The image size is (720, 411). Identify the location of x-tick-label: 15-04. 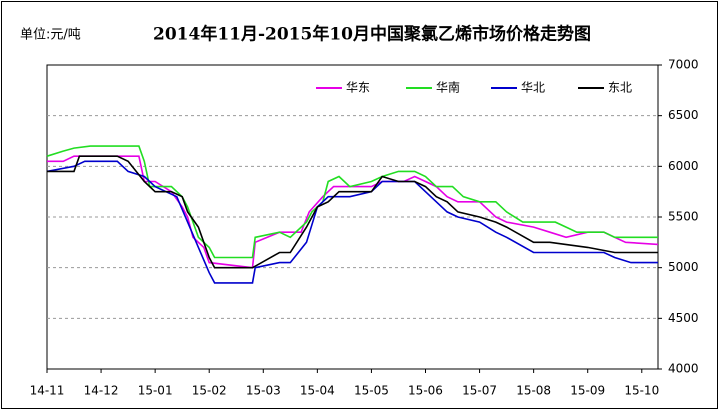
(317, 391).